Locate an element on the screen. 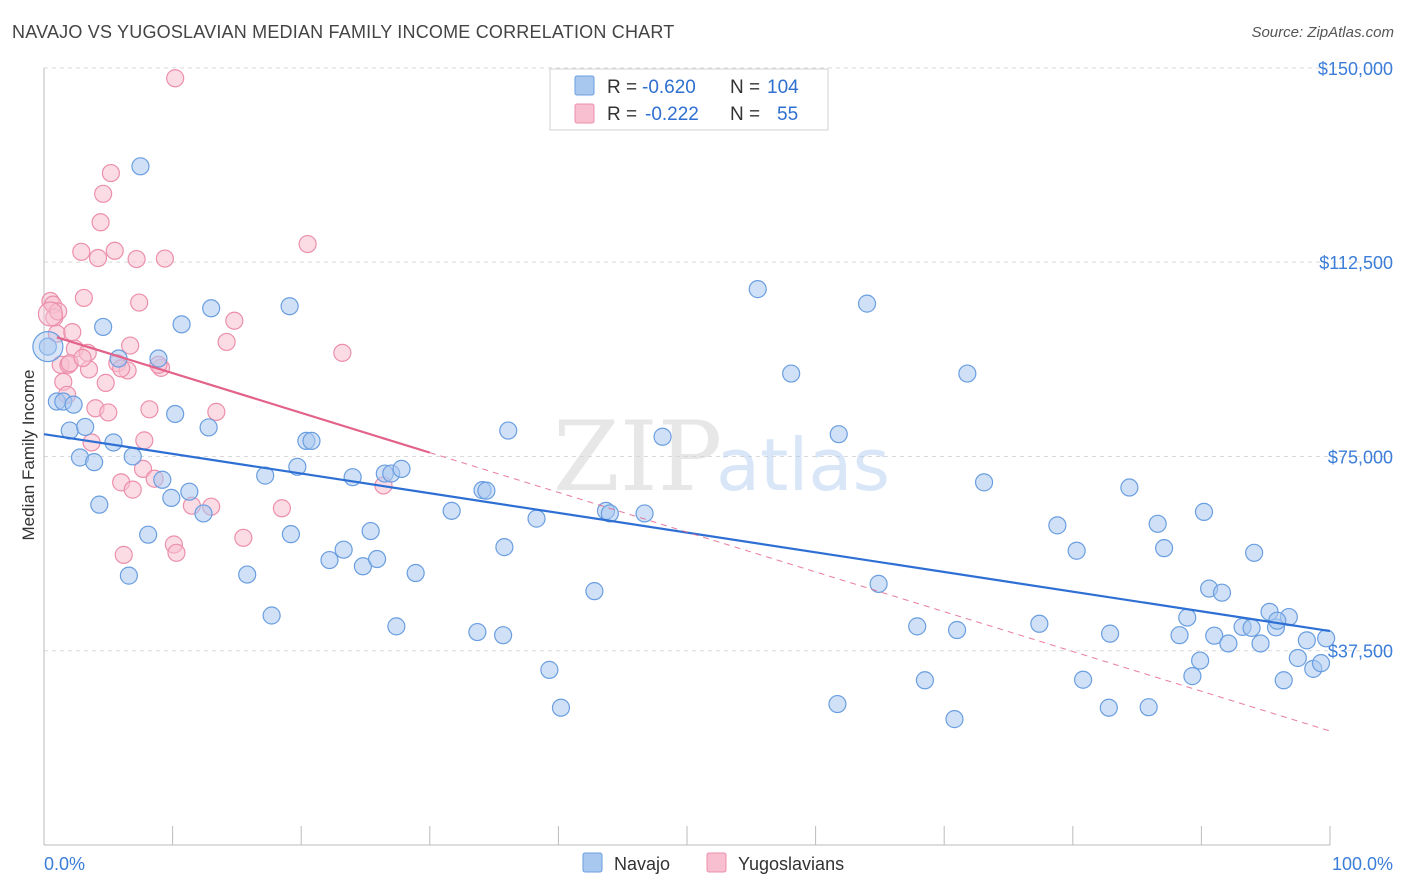  source-credit: Source: ZipAtlas.com is located at coordinates (1322, 32).